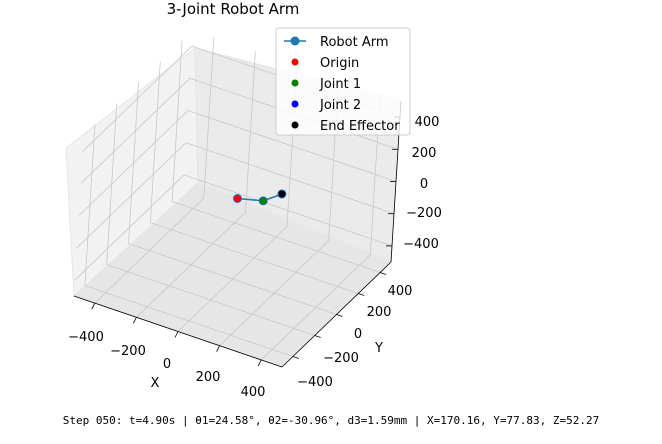  What do you see at coordinates (378, 348) in the screenshot?
I see `y-axis-label: Y` at bounding box center [378, 348].